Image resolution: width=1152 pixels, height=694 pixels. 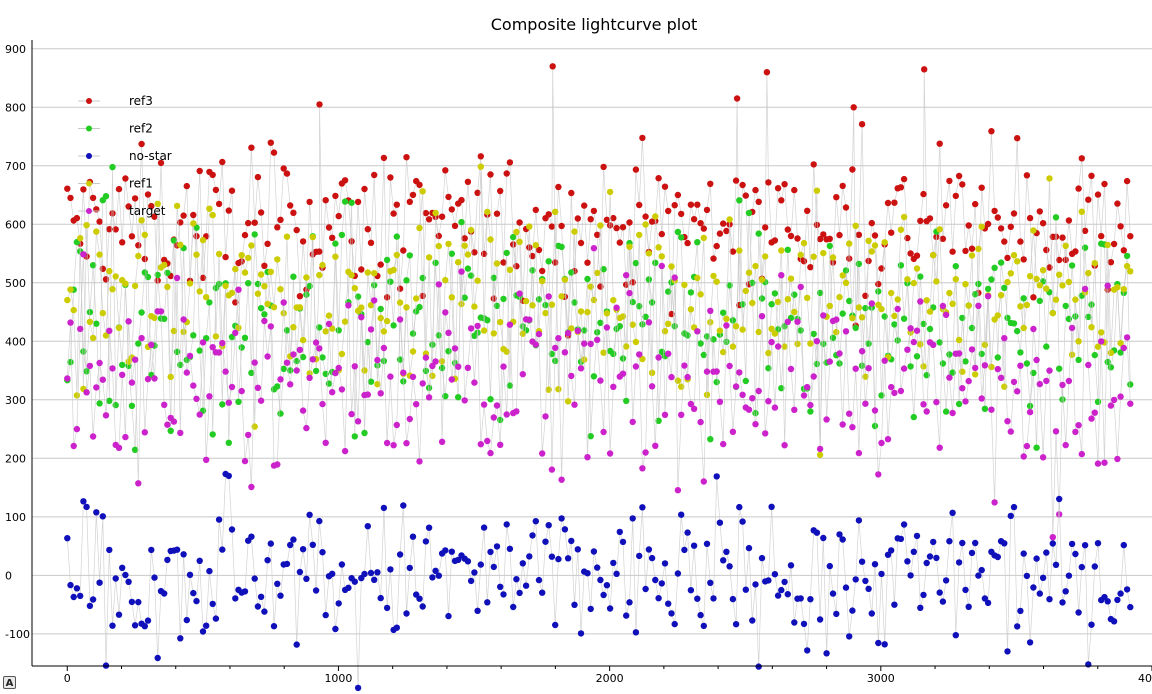 I want to click on corner-badge-icon: A, so click(x=9, y=682).